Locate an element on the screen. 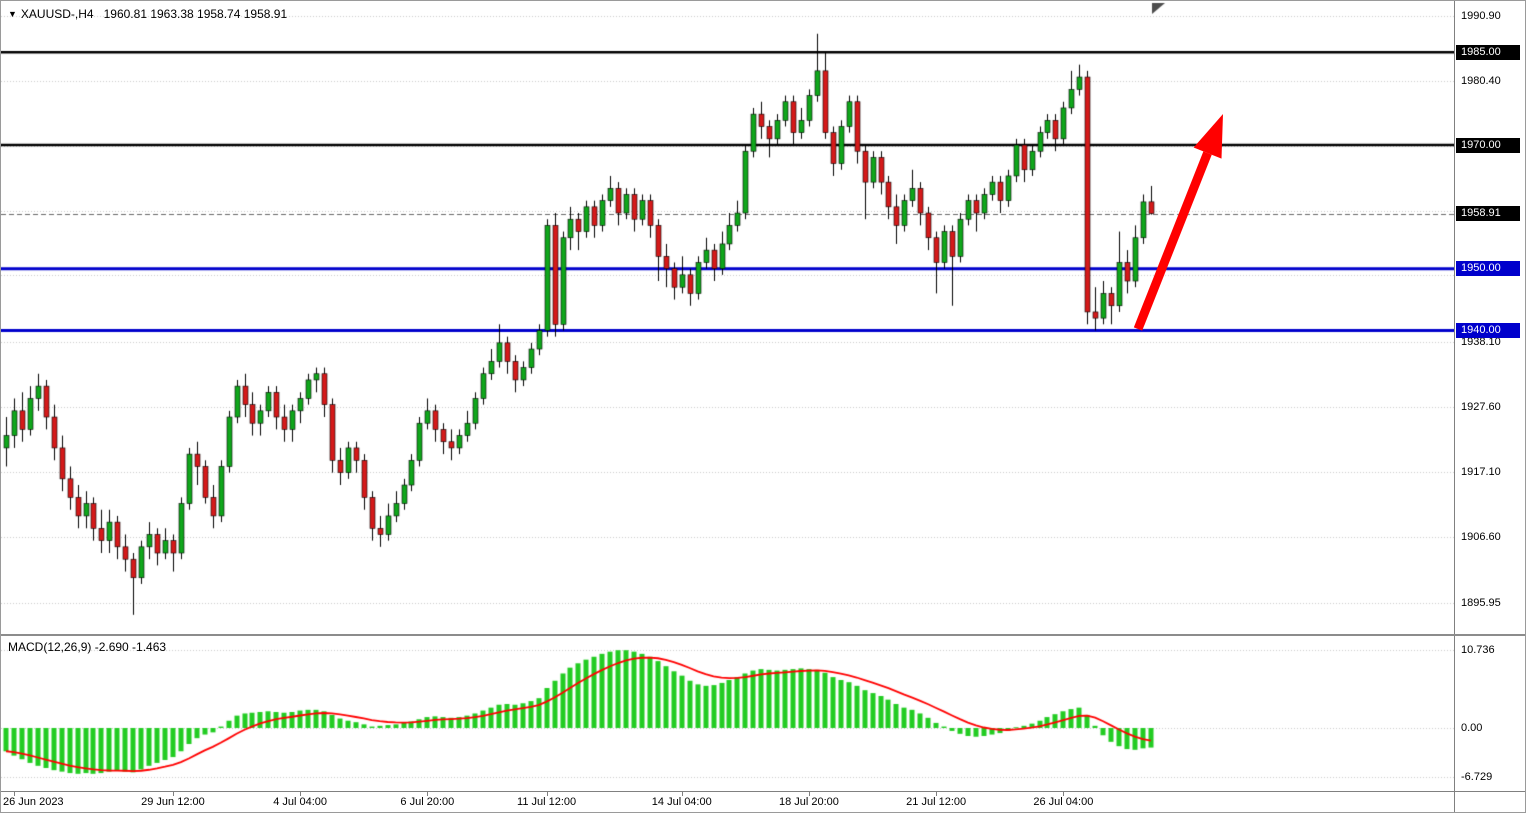  price-axis-label: 1980.40 is located at coordinates (1481, 80).